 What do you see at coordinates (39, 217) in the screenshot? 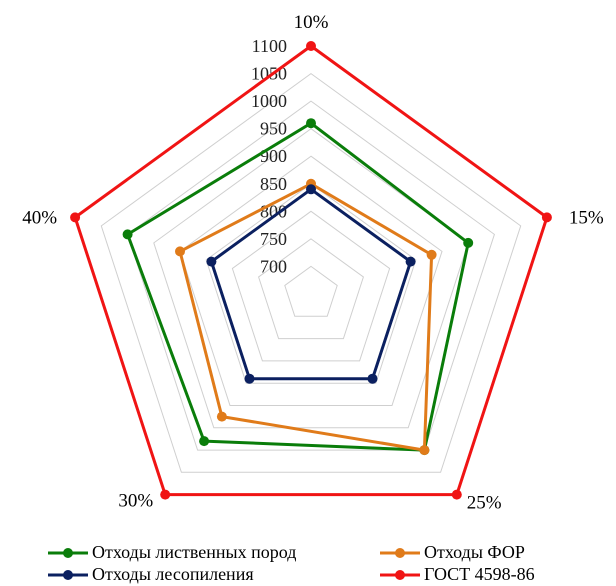
I see `category-label-4: 40%` at bounding box center [39, 217].